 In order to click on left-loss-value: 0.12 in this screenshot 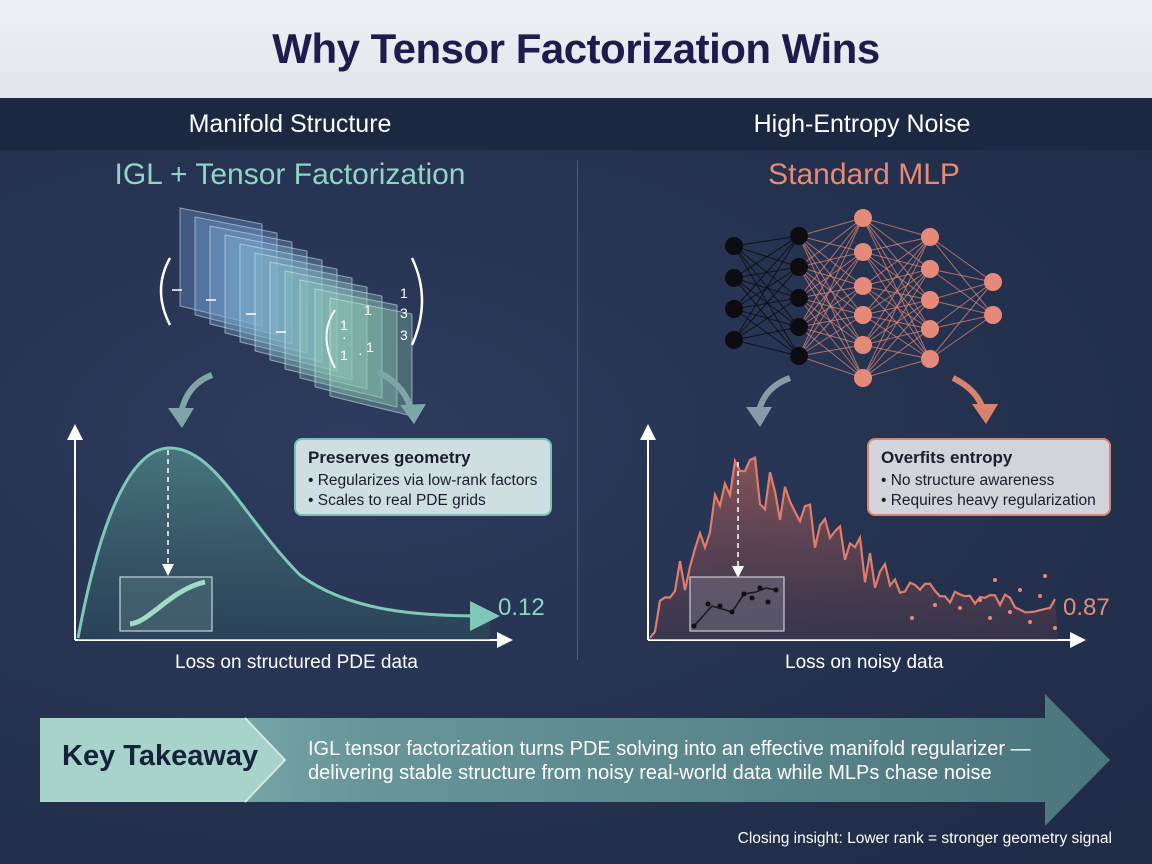, I will do `click(521, 607)`.